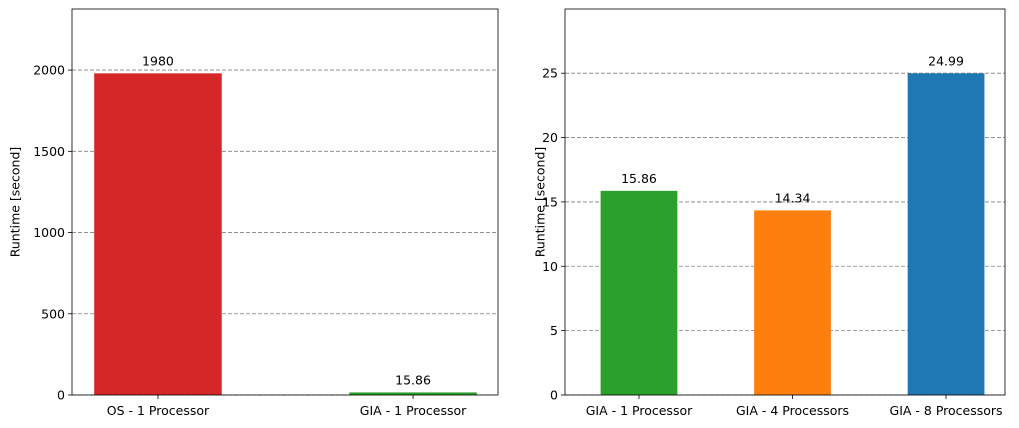 The width and height of the screenshot is (1019, 428). Describe the element at coordinates (550, 137) in the screenshot. I see `y-tick-label: 20` at that location.